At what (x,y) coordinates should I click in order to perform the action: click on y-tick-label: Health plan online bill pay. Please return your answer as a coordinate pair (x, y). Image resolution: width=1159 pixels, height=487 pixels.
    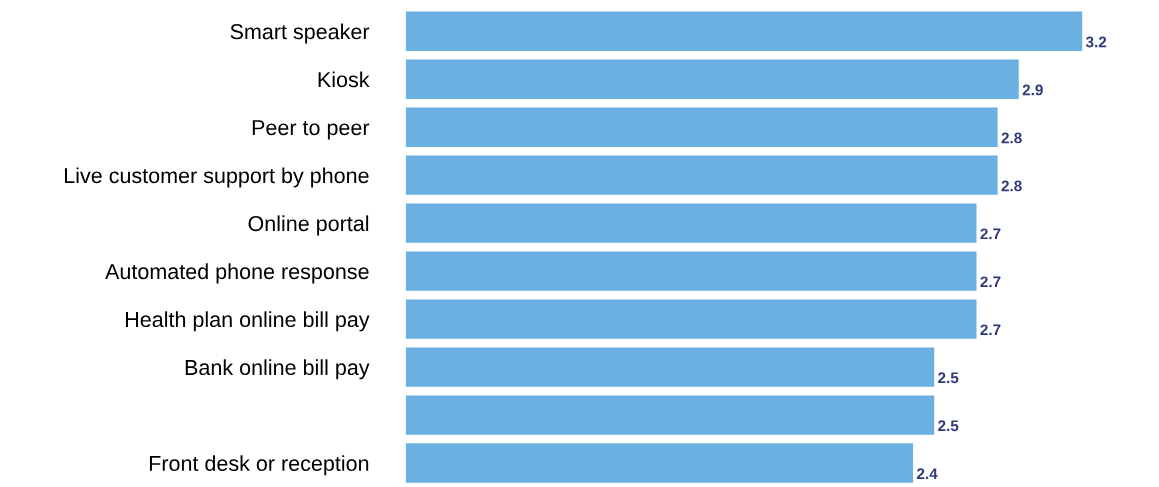
    Looking at the image, I should click on (247, 321).